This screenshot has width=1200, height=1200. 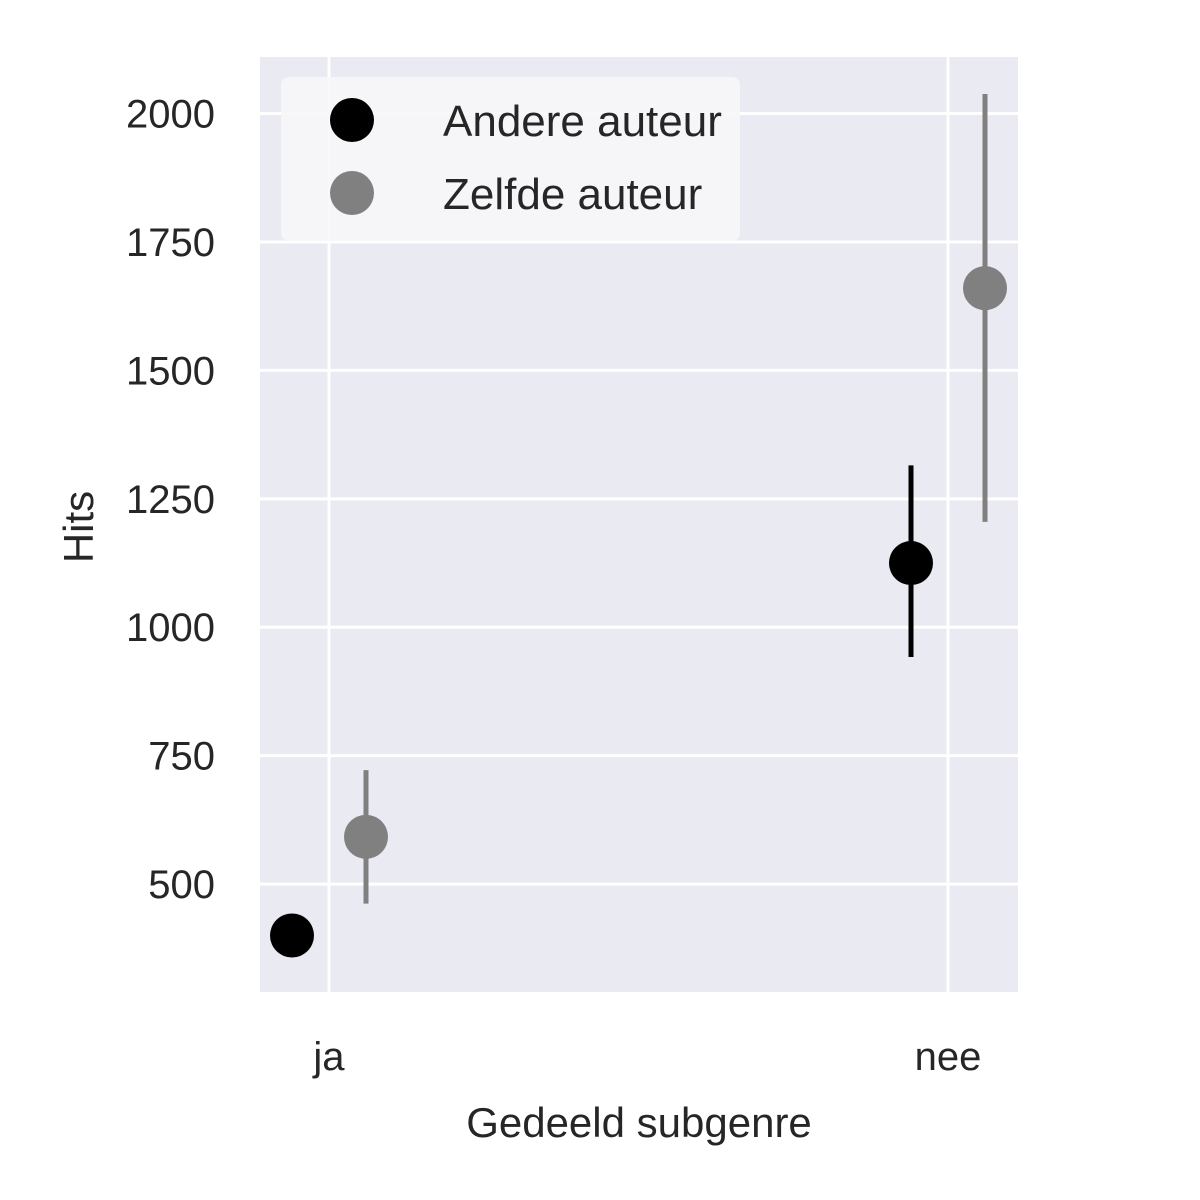 I want to click on legend-box, so click(x=510, y=159).